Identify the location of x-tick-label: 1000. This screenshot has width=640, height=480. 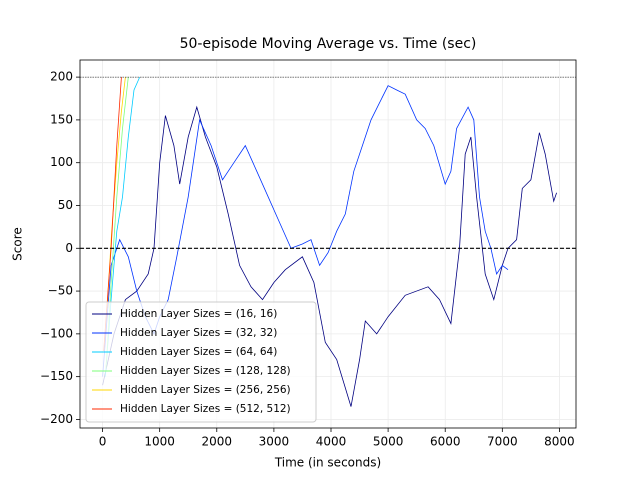
(159, 442).